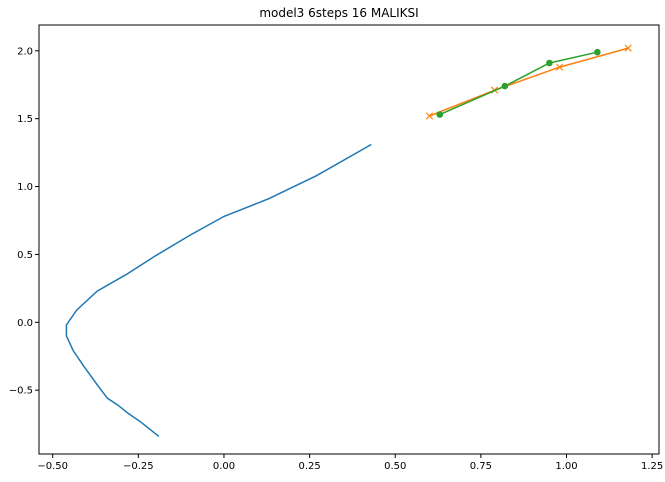 Image resolution: width=665 pixels, height=482 pixels. Describe the element at coordinates (21, 391) in the screenshot. I see `y-tick-label: −0.5` at that location.